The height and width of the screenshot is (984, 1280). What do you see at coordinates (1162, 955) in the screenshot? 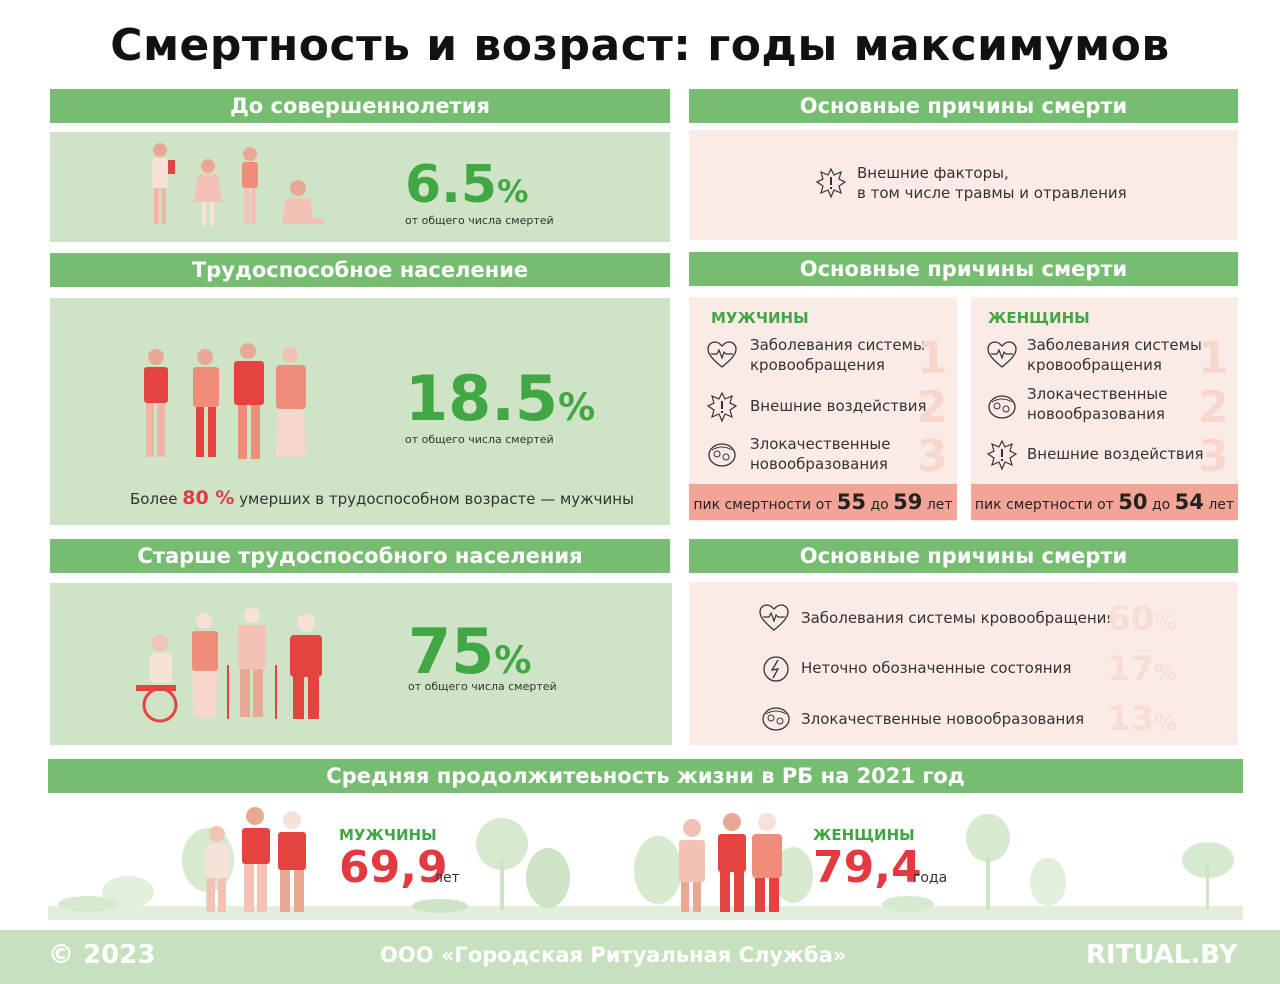
I see `footer-site-link: RITUAL.BY` at bounding box center [1162, 955].